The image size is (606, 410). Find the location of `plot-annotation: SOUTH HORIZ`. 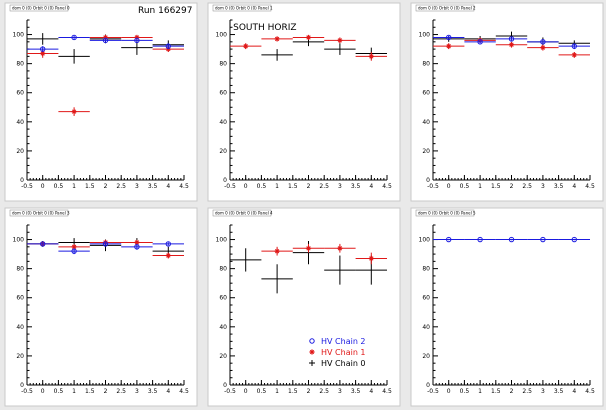

plot-annotation: SOUTH HORIZ is located at coordinates (264, 28).